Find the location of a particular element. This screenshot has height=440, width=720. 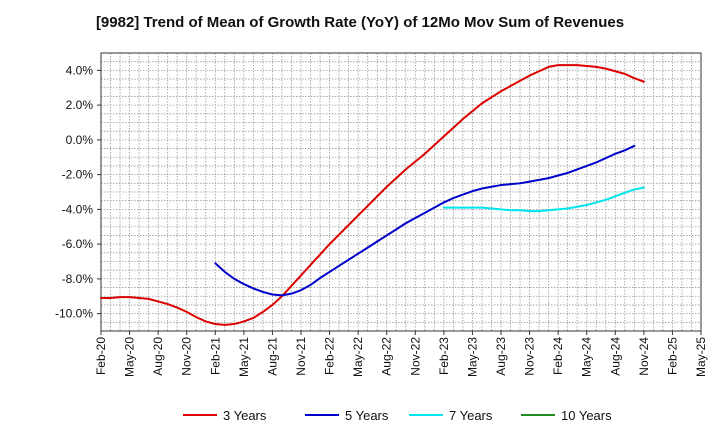

y-tick-label: 2.0% is located at coordinates (80, 105).